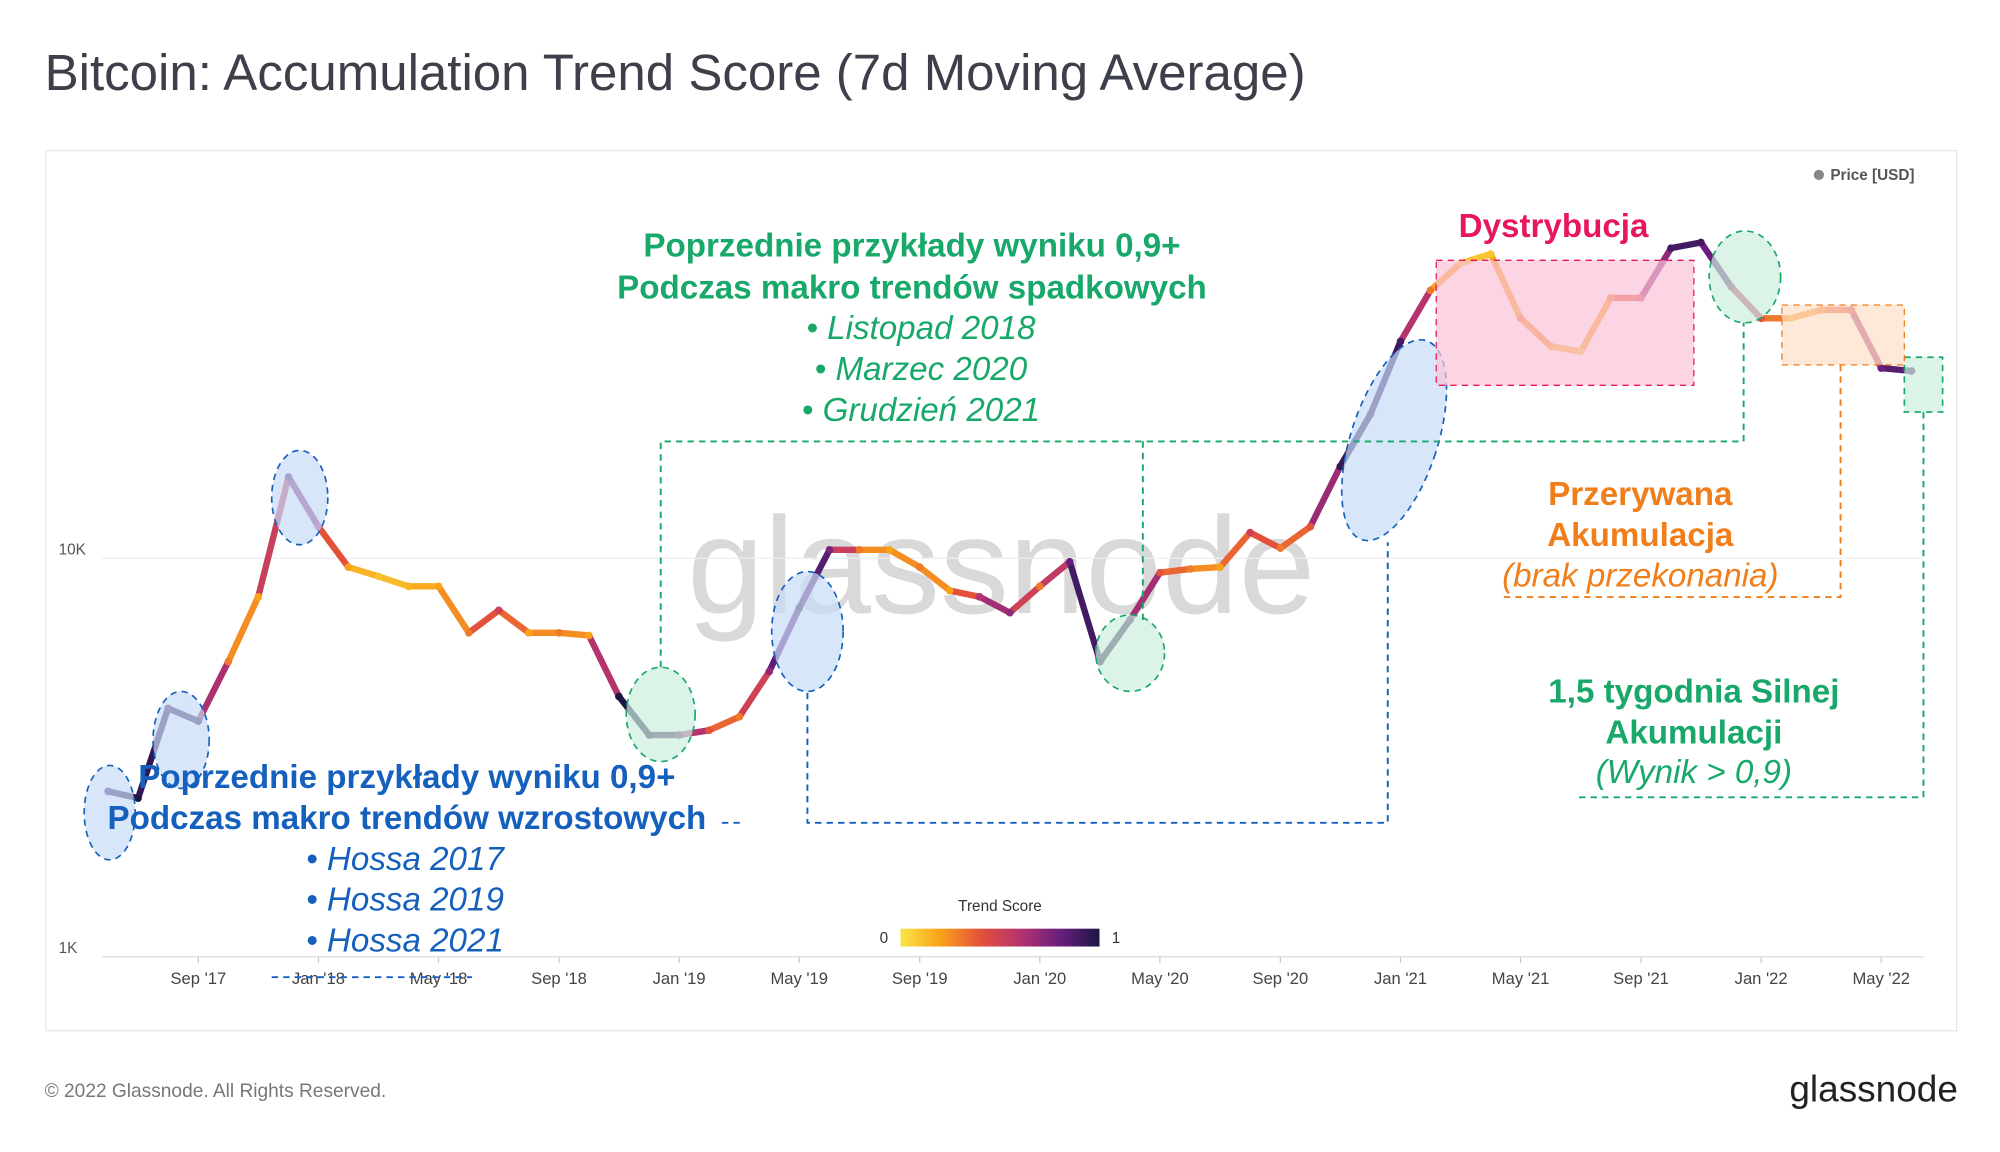 This screenshot has height=1152, width=2000. What do you see at coordinates (1000, 906) in the screenshot?
I see `colorbar-title: Trend Score` at bounding box center [1000, 906].